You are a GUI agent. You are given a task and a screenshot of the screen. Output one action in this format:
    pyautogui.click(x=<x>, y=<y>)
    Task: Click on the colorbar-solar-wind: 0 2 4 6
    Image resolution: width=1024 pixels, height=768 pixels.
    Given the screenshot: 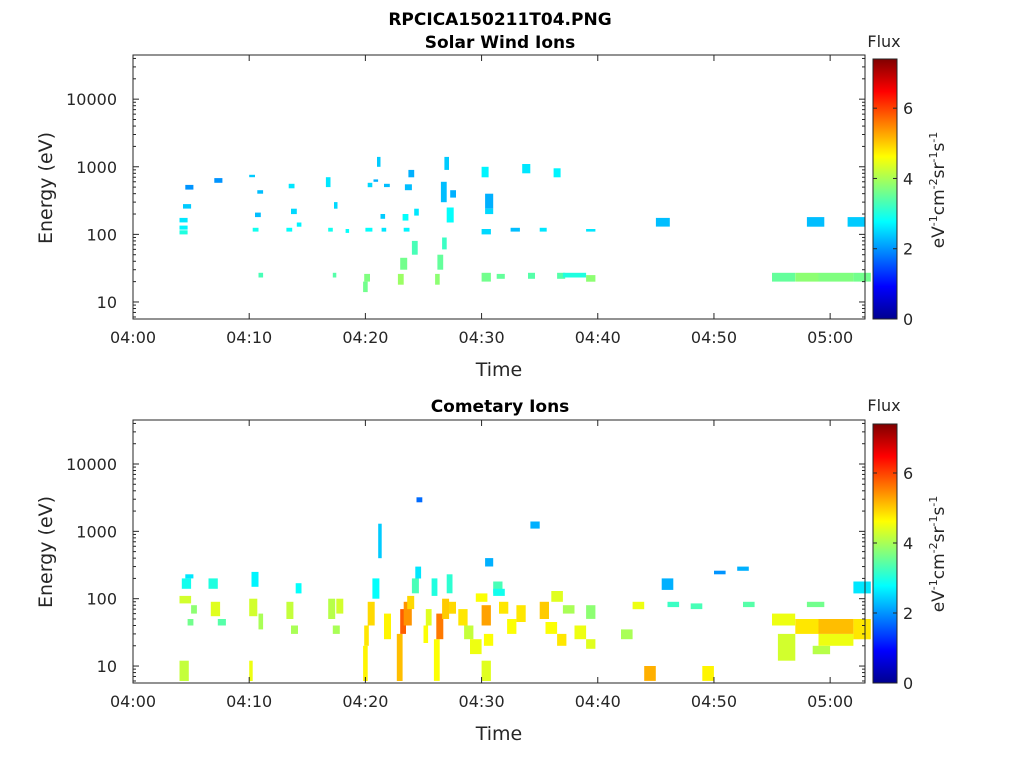 What is the action you would take?
    pyautogui.click(x=892, y=193)
    